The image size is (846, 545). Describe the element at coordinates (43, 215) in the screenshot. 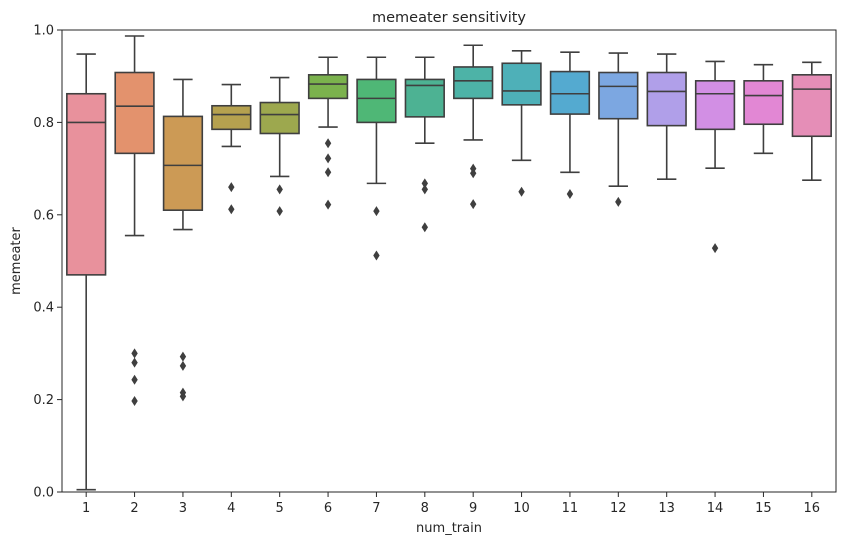

I see `y-tick-label: 0.6` at that location.